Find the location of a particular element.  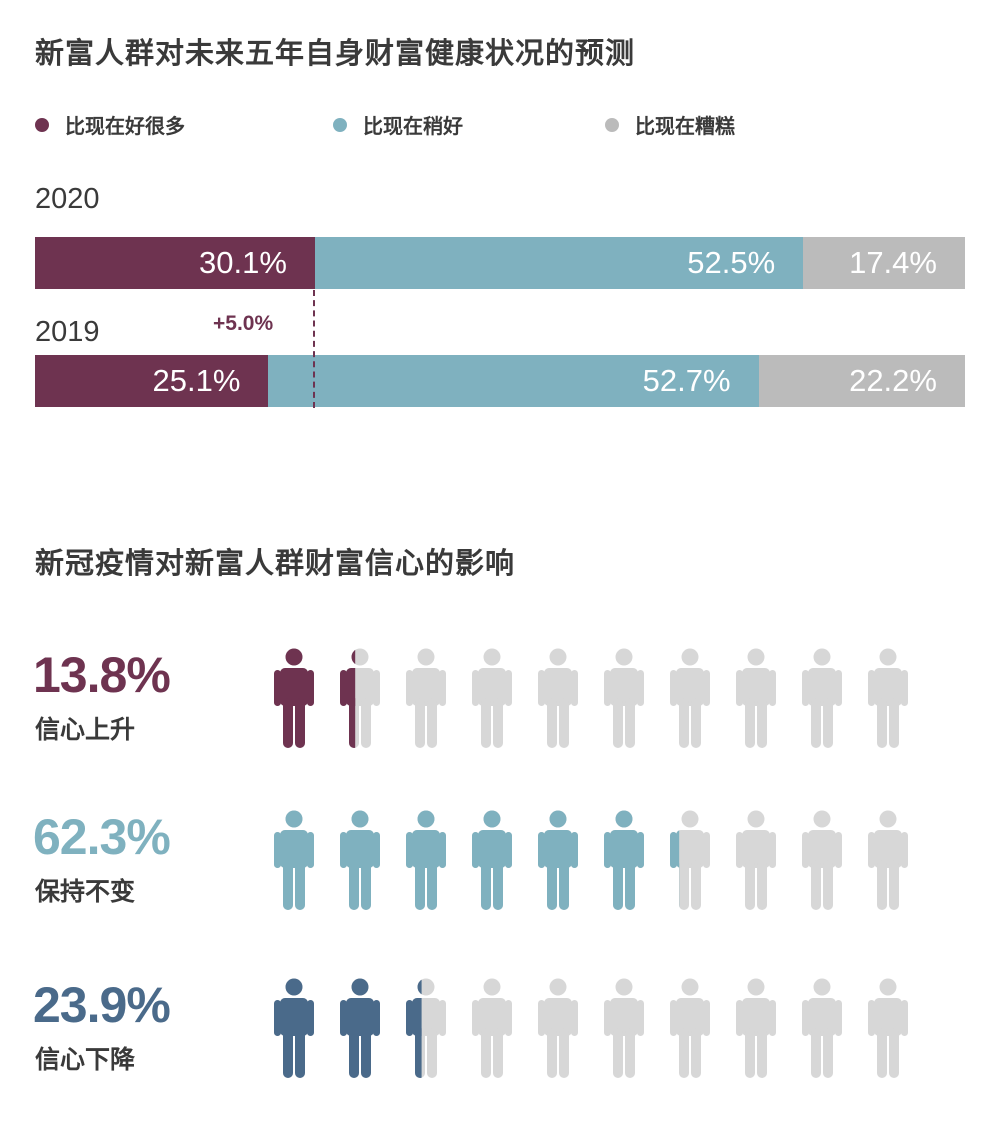

percentage-value: 13.8% is located at coordinates (102, 675).